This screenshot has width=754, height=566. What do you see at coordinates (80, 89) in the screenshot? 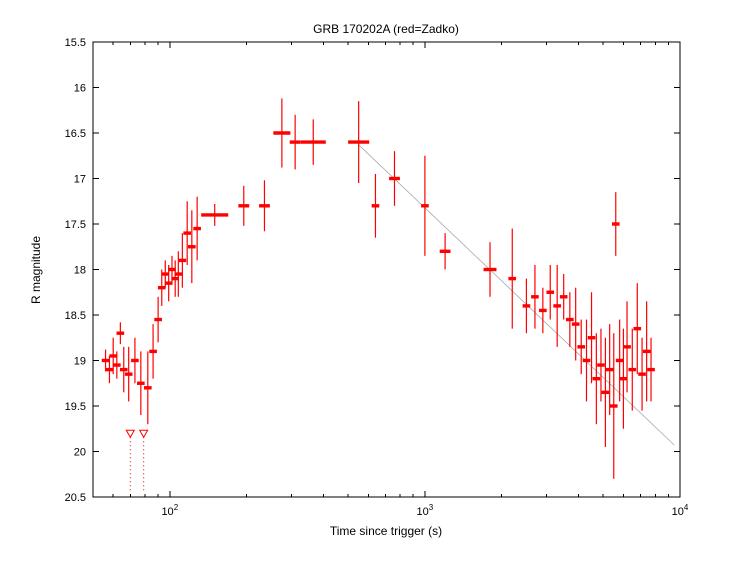
I see `y-tick-label: 16` at bounding box center [80, 89].